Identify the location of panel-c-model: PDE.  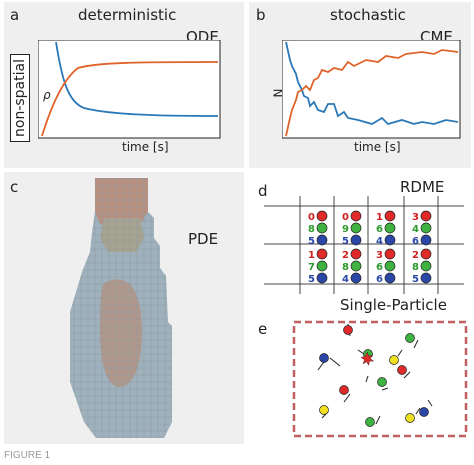
(203, 239).